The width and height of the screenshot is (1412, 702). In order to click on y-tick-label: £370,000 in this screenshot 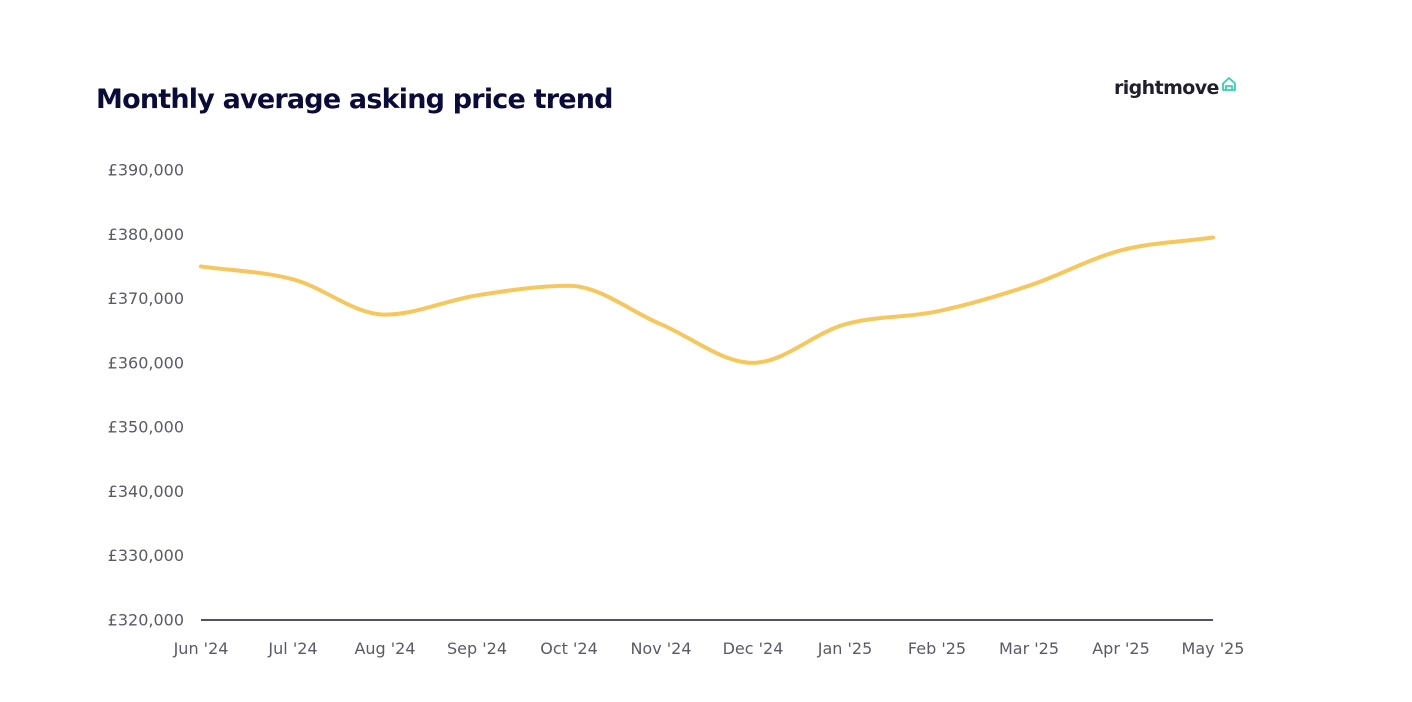, I will do `click(146, 298)`.